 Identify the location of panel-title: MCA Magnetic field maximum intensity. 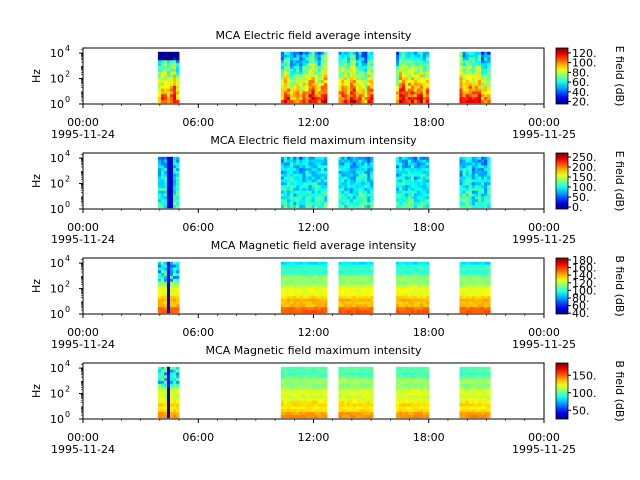
(314, 350).